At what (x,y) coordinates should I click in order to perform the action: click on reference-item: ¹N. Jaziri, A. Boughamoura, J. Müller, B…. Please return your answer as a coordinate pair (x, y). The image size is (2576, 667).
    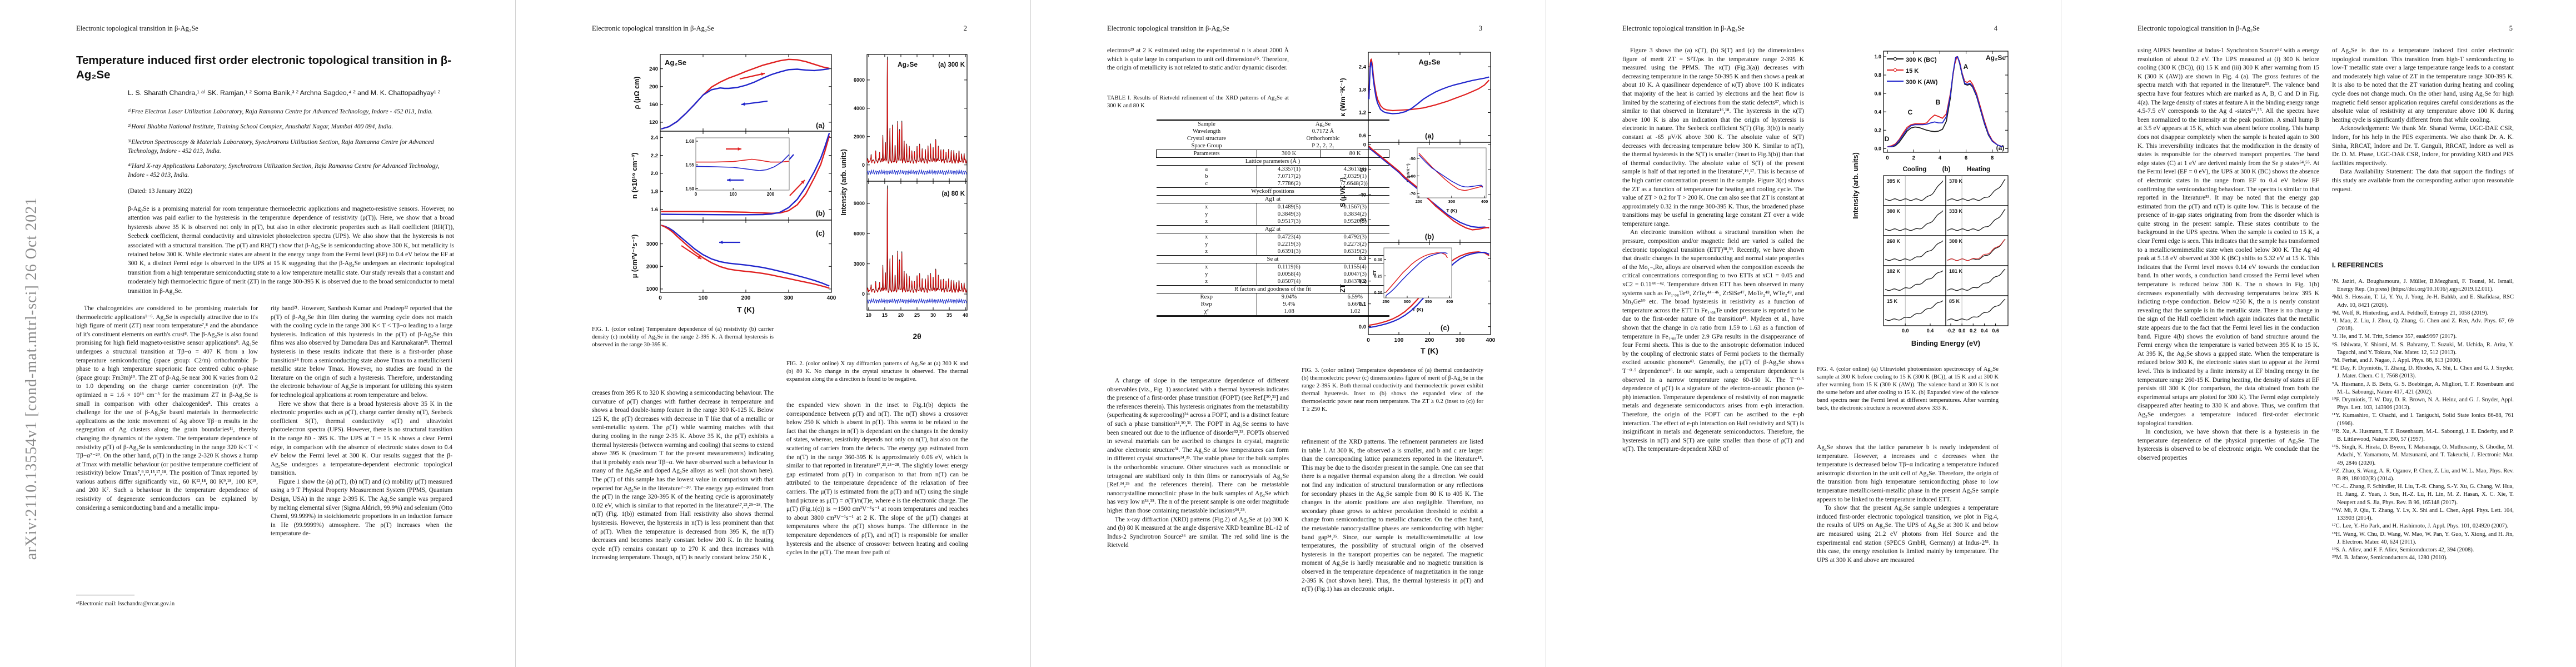
    Looking at the image, I should click on (2423, 285).